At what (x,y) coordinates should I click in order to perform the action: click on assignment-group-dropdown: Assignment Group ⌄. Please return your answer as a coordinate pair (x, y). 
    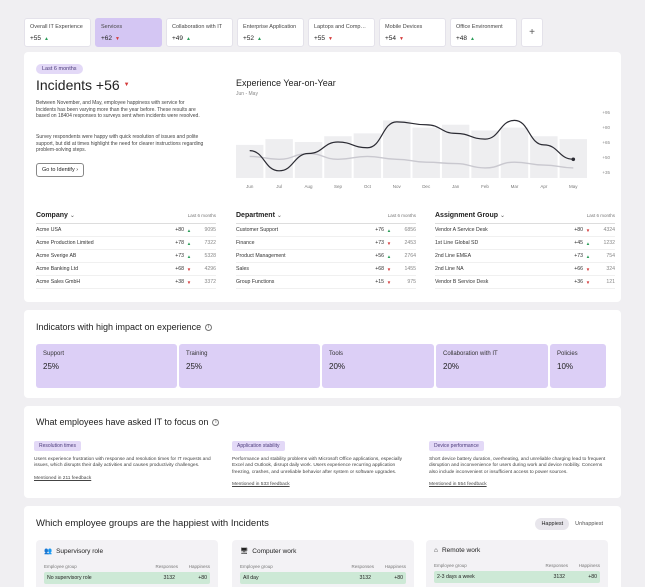
    Looking at the image, I should click on (470, 215).